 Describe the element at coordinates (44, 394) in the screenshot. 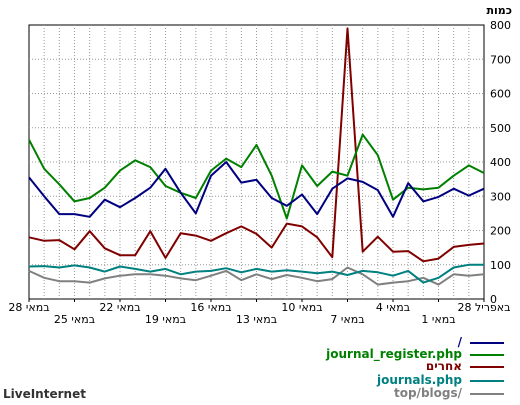

I see `brand-logo-text: LiveInternet` at that location.